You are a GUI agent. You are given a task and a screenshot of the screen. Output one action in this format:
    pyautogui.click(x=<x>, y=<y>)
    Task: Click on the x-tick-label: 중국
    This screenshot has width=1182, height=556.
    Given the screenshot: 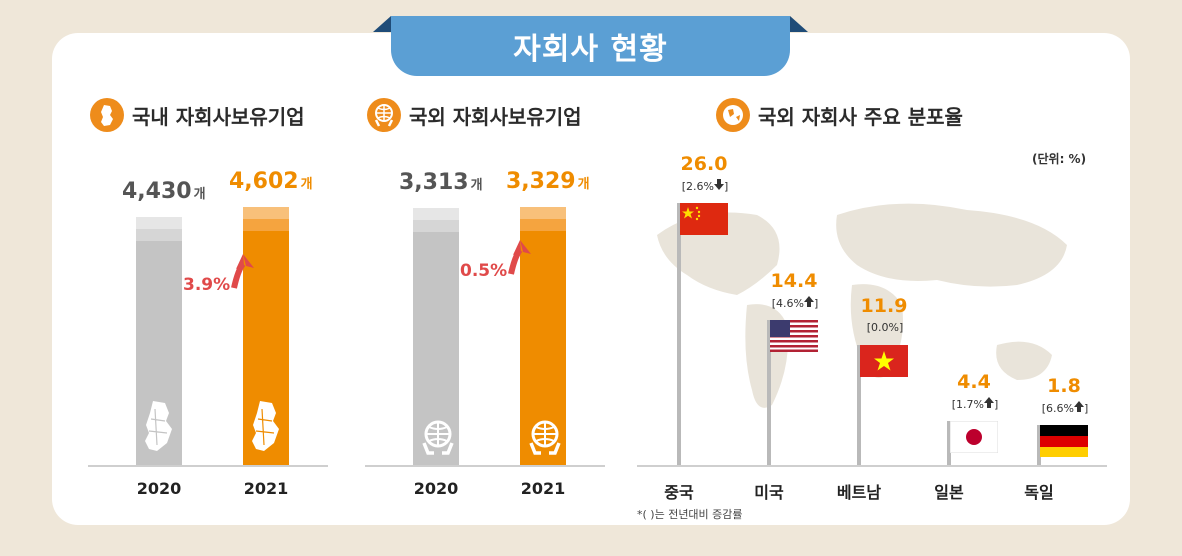 What is the action you would take?
    pyautogui.click(x=679, y=492)
    